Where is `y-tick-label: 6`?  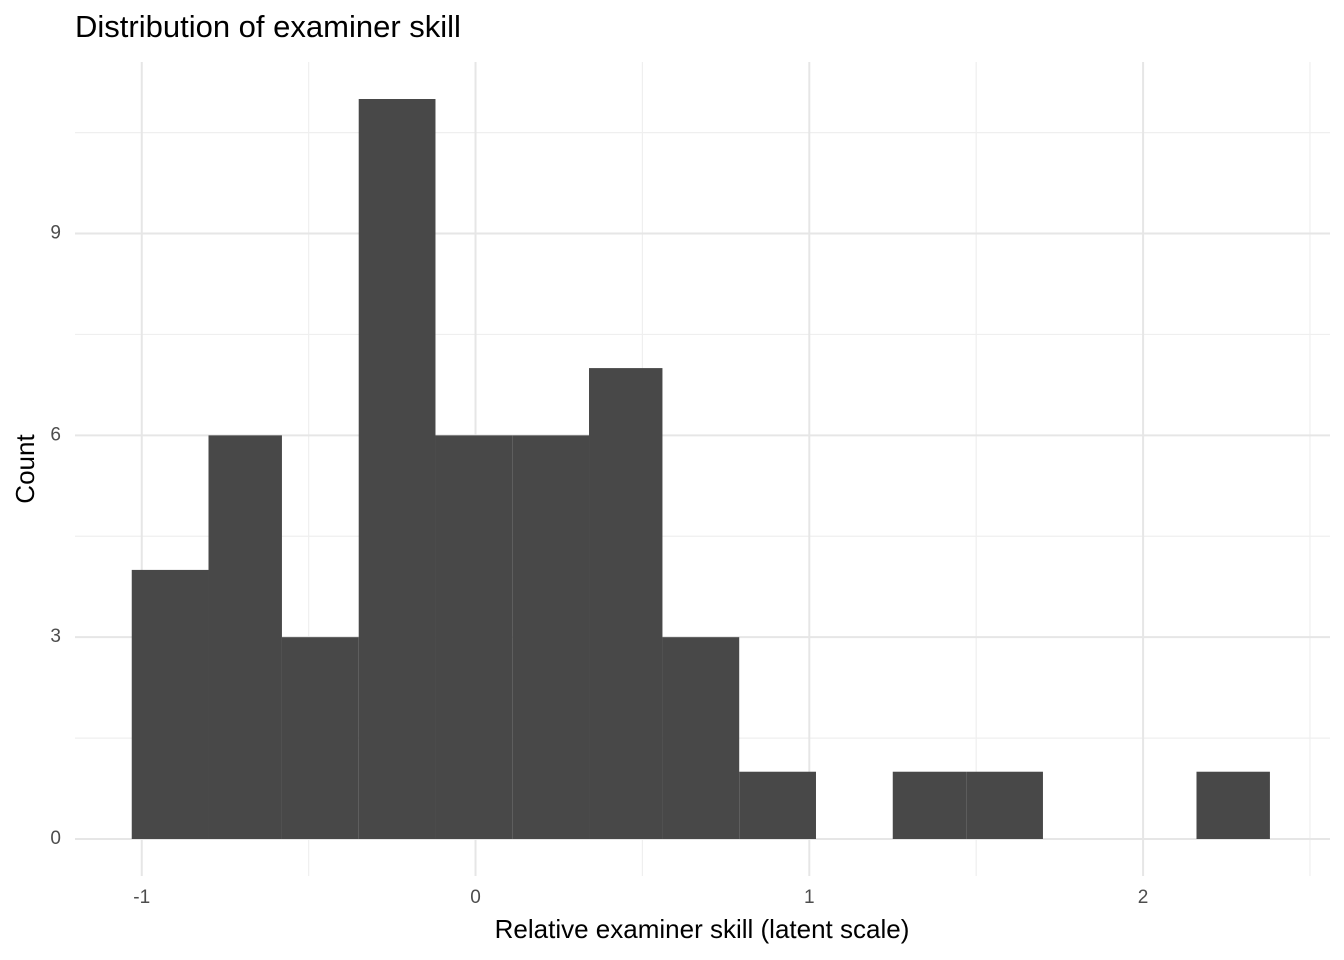 y-tick-label: 6 is located at coordinates (55, 434).